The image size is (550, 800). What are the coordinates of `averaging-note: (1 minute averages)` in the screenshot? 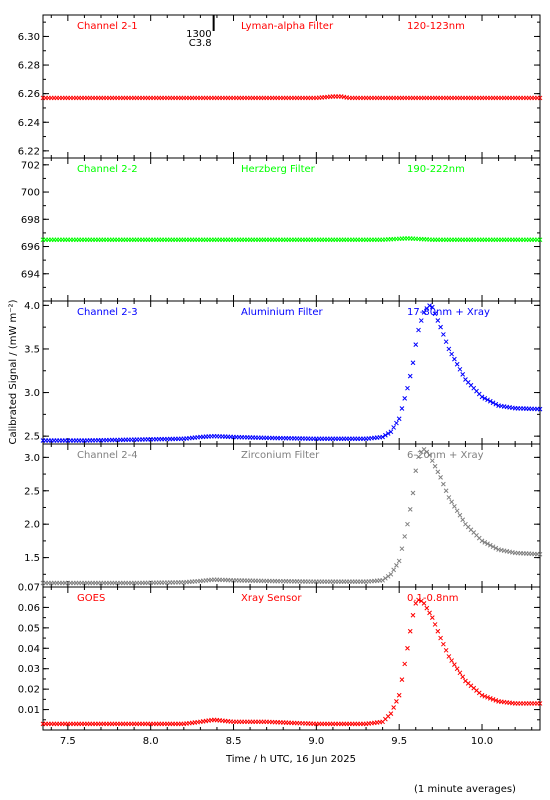 It's located at (465, 789).